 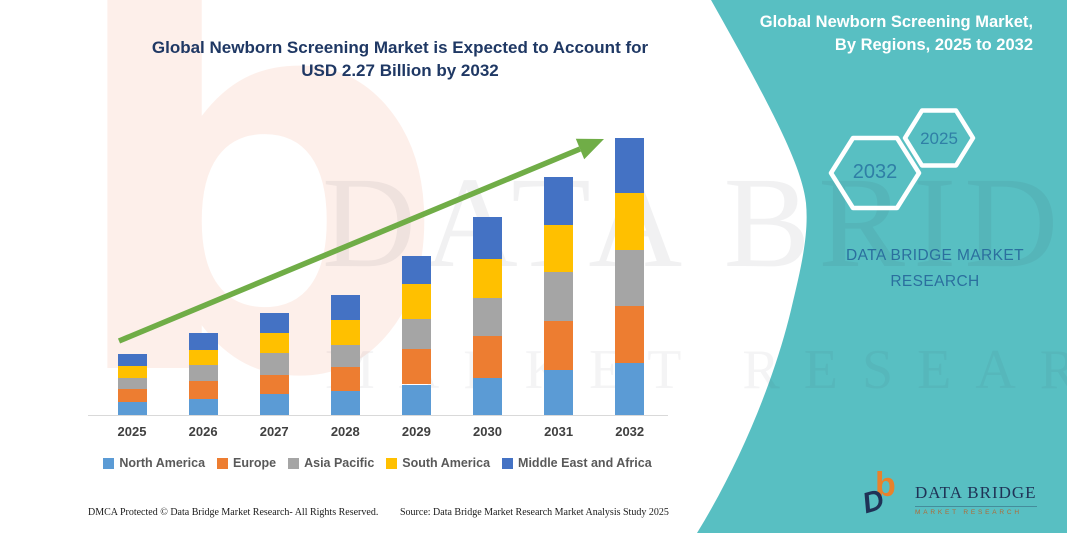 What do you see at coordinates (378, 415) in the screenshot?
I see `x-axis-line` at bounding box center [378, 415].